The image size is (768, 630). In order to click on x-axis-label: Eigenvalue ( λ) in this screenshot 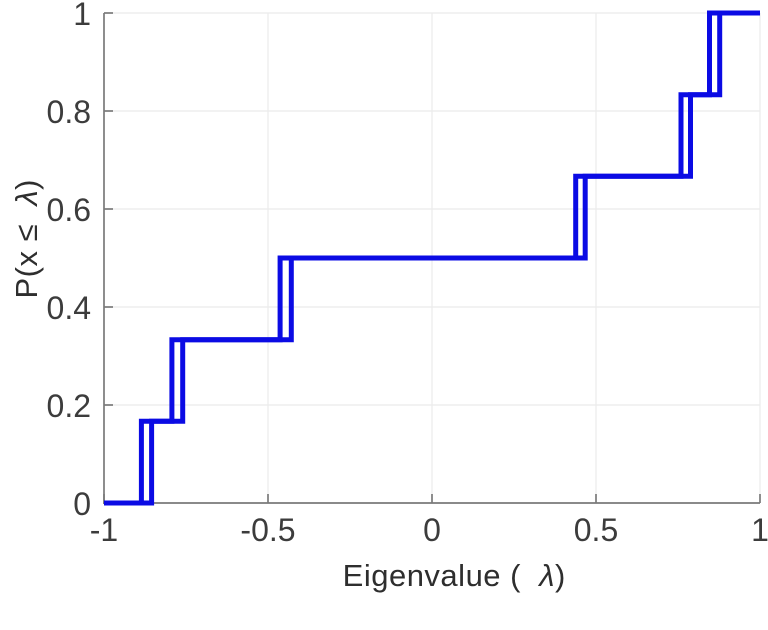, I will do `click(436, 576)`.